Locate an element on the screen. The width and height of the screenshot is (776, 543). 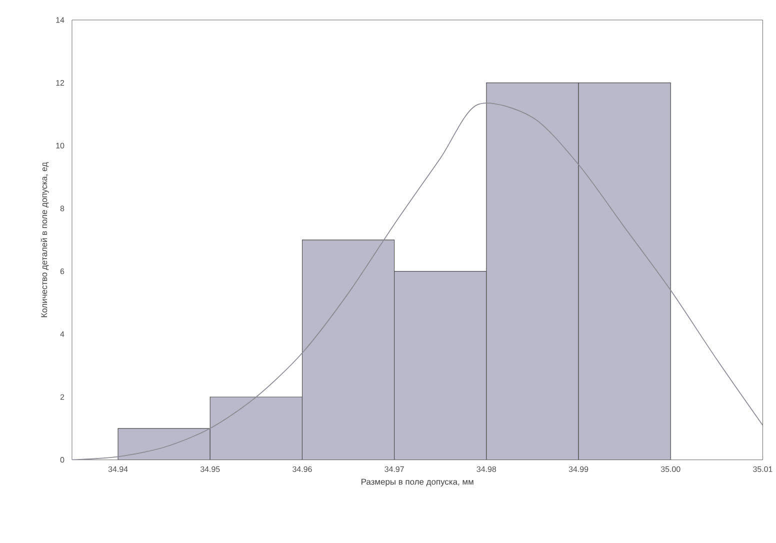
y-axis-title: Количество деталей в поле допуска, ед is located at coordinates (44, 240).